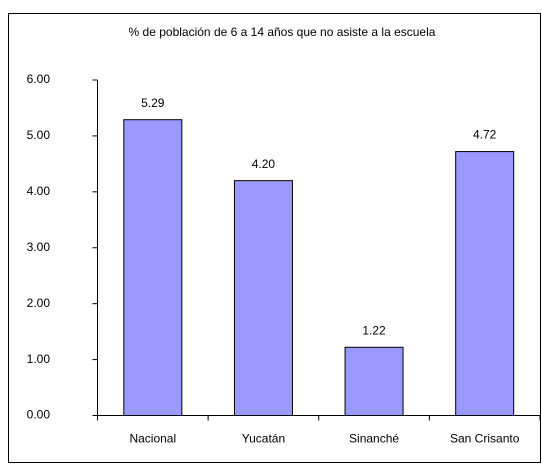 Image resolution: width=542 pixels, height=464 pixels. I want to click on x-tick-label: Nacional, so click(152, 439).